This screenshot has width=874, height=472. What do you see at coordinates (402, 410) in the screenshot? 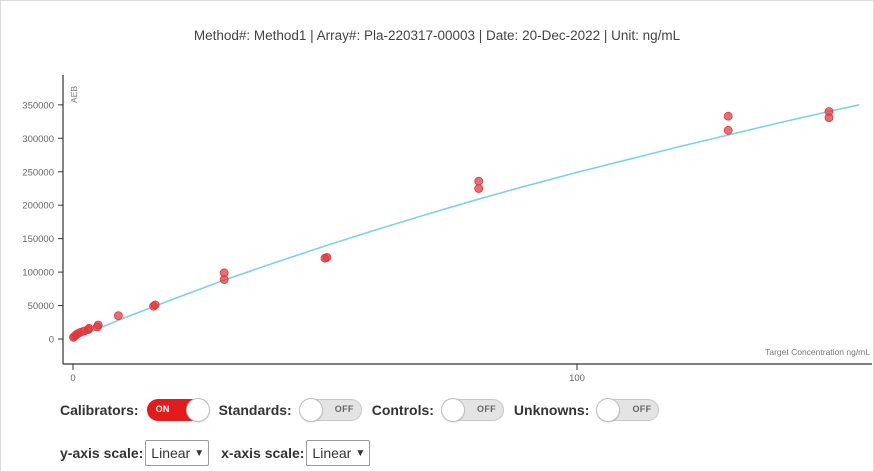
I see `controls-label: Controls:` at bounding box center [402, 410].